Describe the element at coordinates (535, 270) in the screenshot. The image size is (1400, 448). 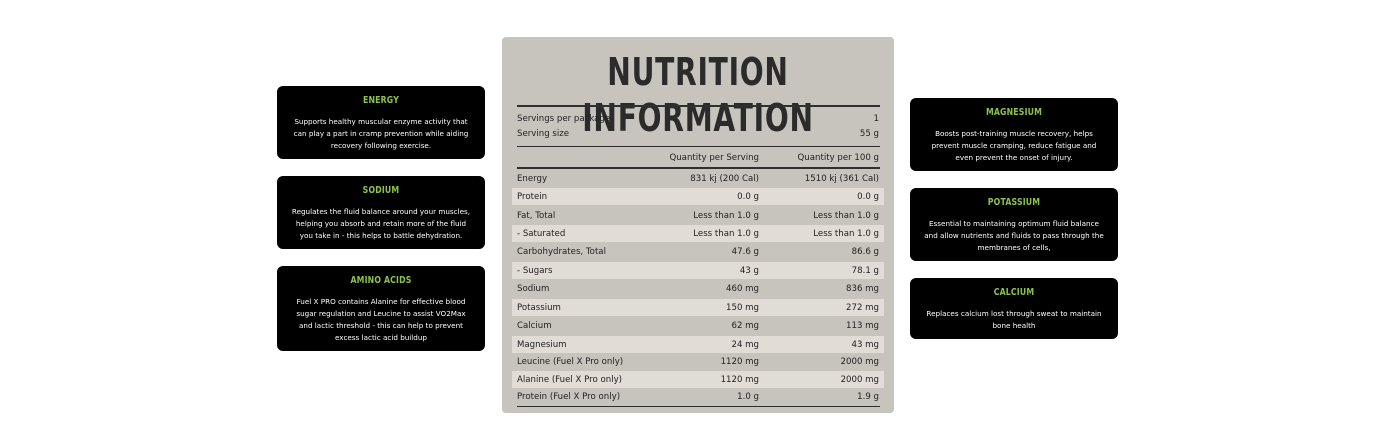
I see `nutrient-label: - Sugars` at that location.